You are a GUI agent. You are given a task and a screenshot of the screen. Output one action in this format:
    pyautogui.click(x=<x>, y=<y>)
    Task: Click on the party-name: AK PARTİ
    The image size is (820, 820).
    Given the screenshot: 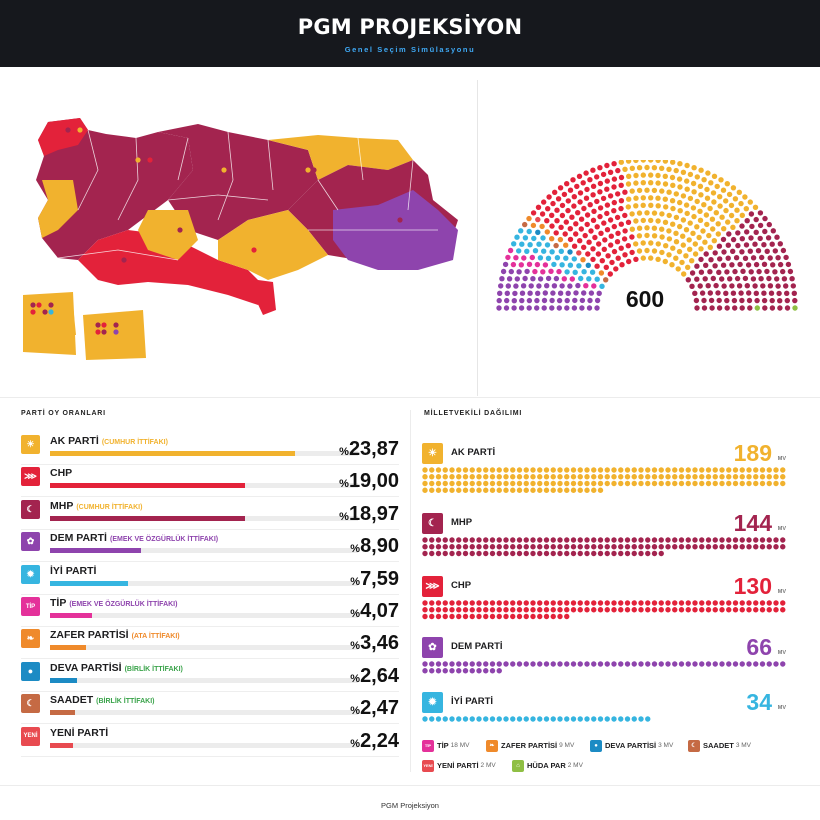 What is the action you would take?
    pyautogui.click(x=473, y=452)
    